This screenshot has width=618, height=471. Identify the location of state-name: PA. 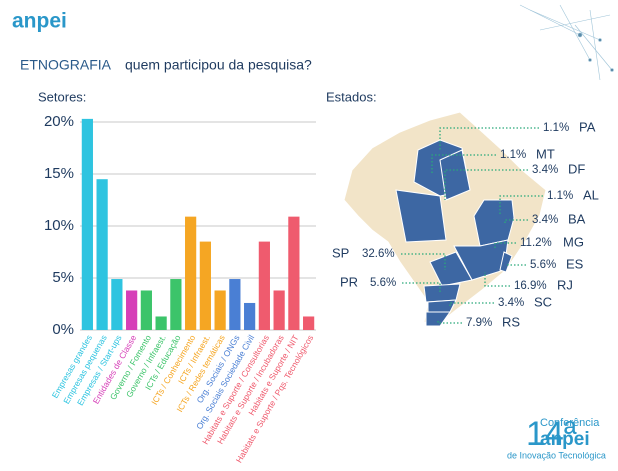
(587, 126).